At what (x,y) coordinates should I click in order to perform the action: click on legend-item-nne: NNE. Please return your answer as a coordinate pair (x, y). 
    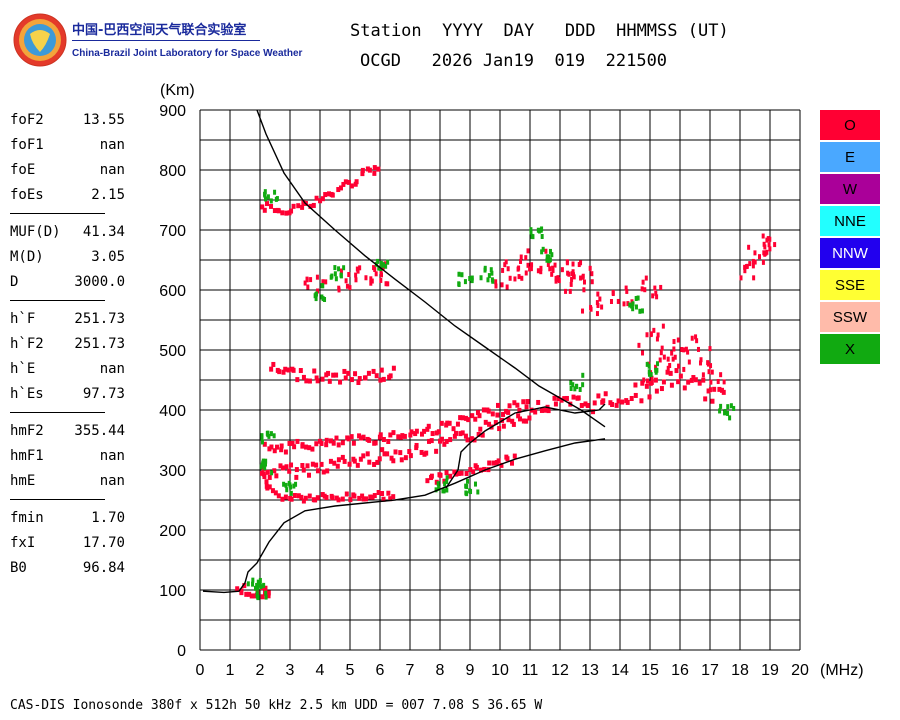
    Looking at the image, I should click on (850, 221).